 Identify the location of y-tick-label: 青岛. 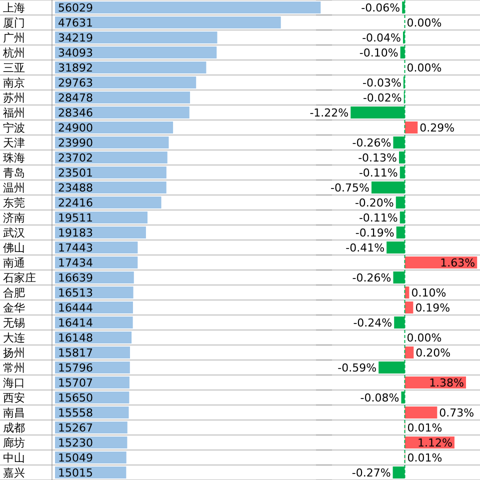
(14, 173).